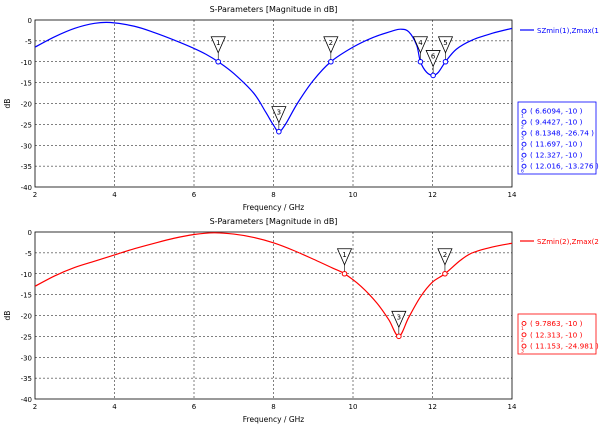  What do you see at coordinates (564, 346) in the screenshot?
I see `readout-value: ( 11.153, -24.981 )` at bounding box center [564, 346].